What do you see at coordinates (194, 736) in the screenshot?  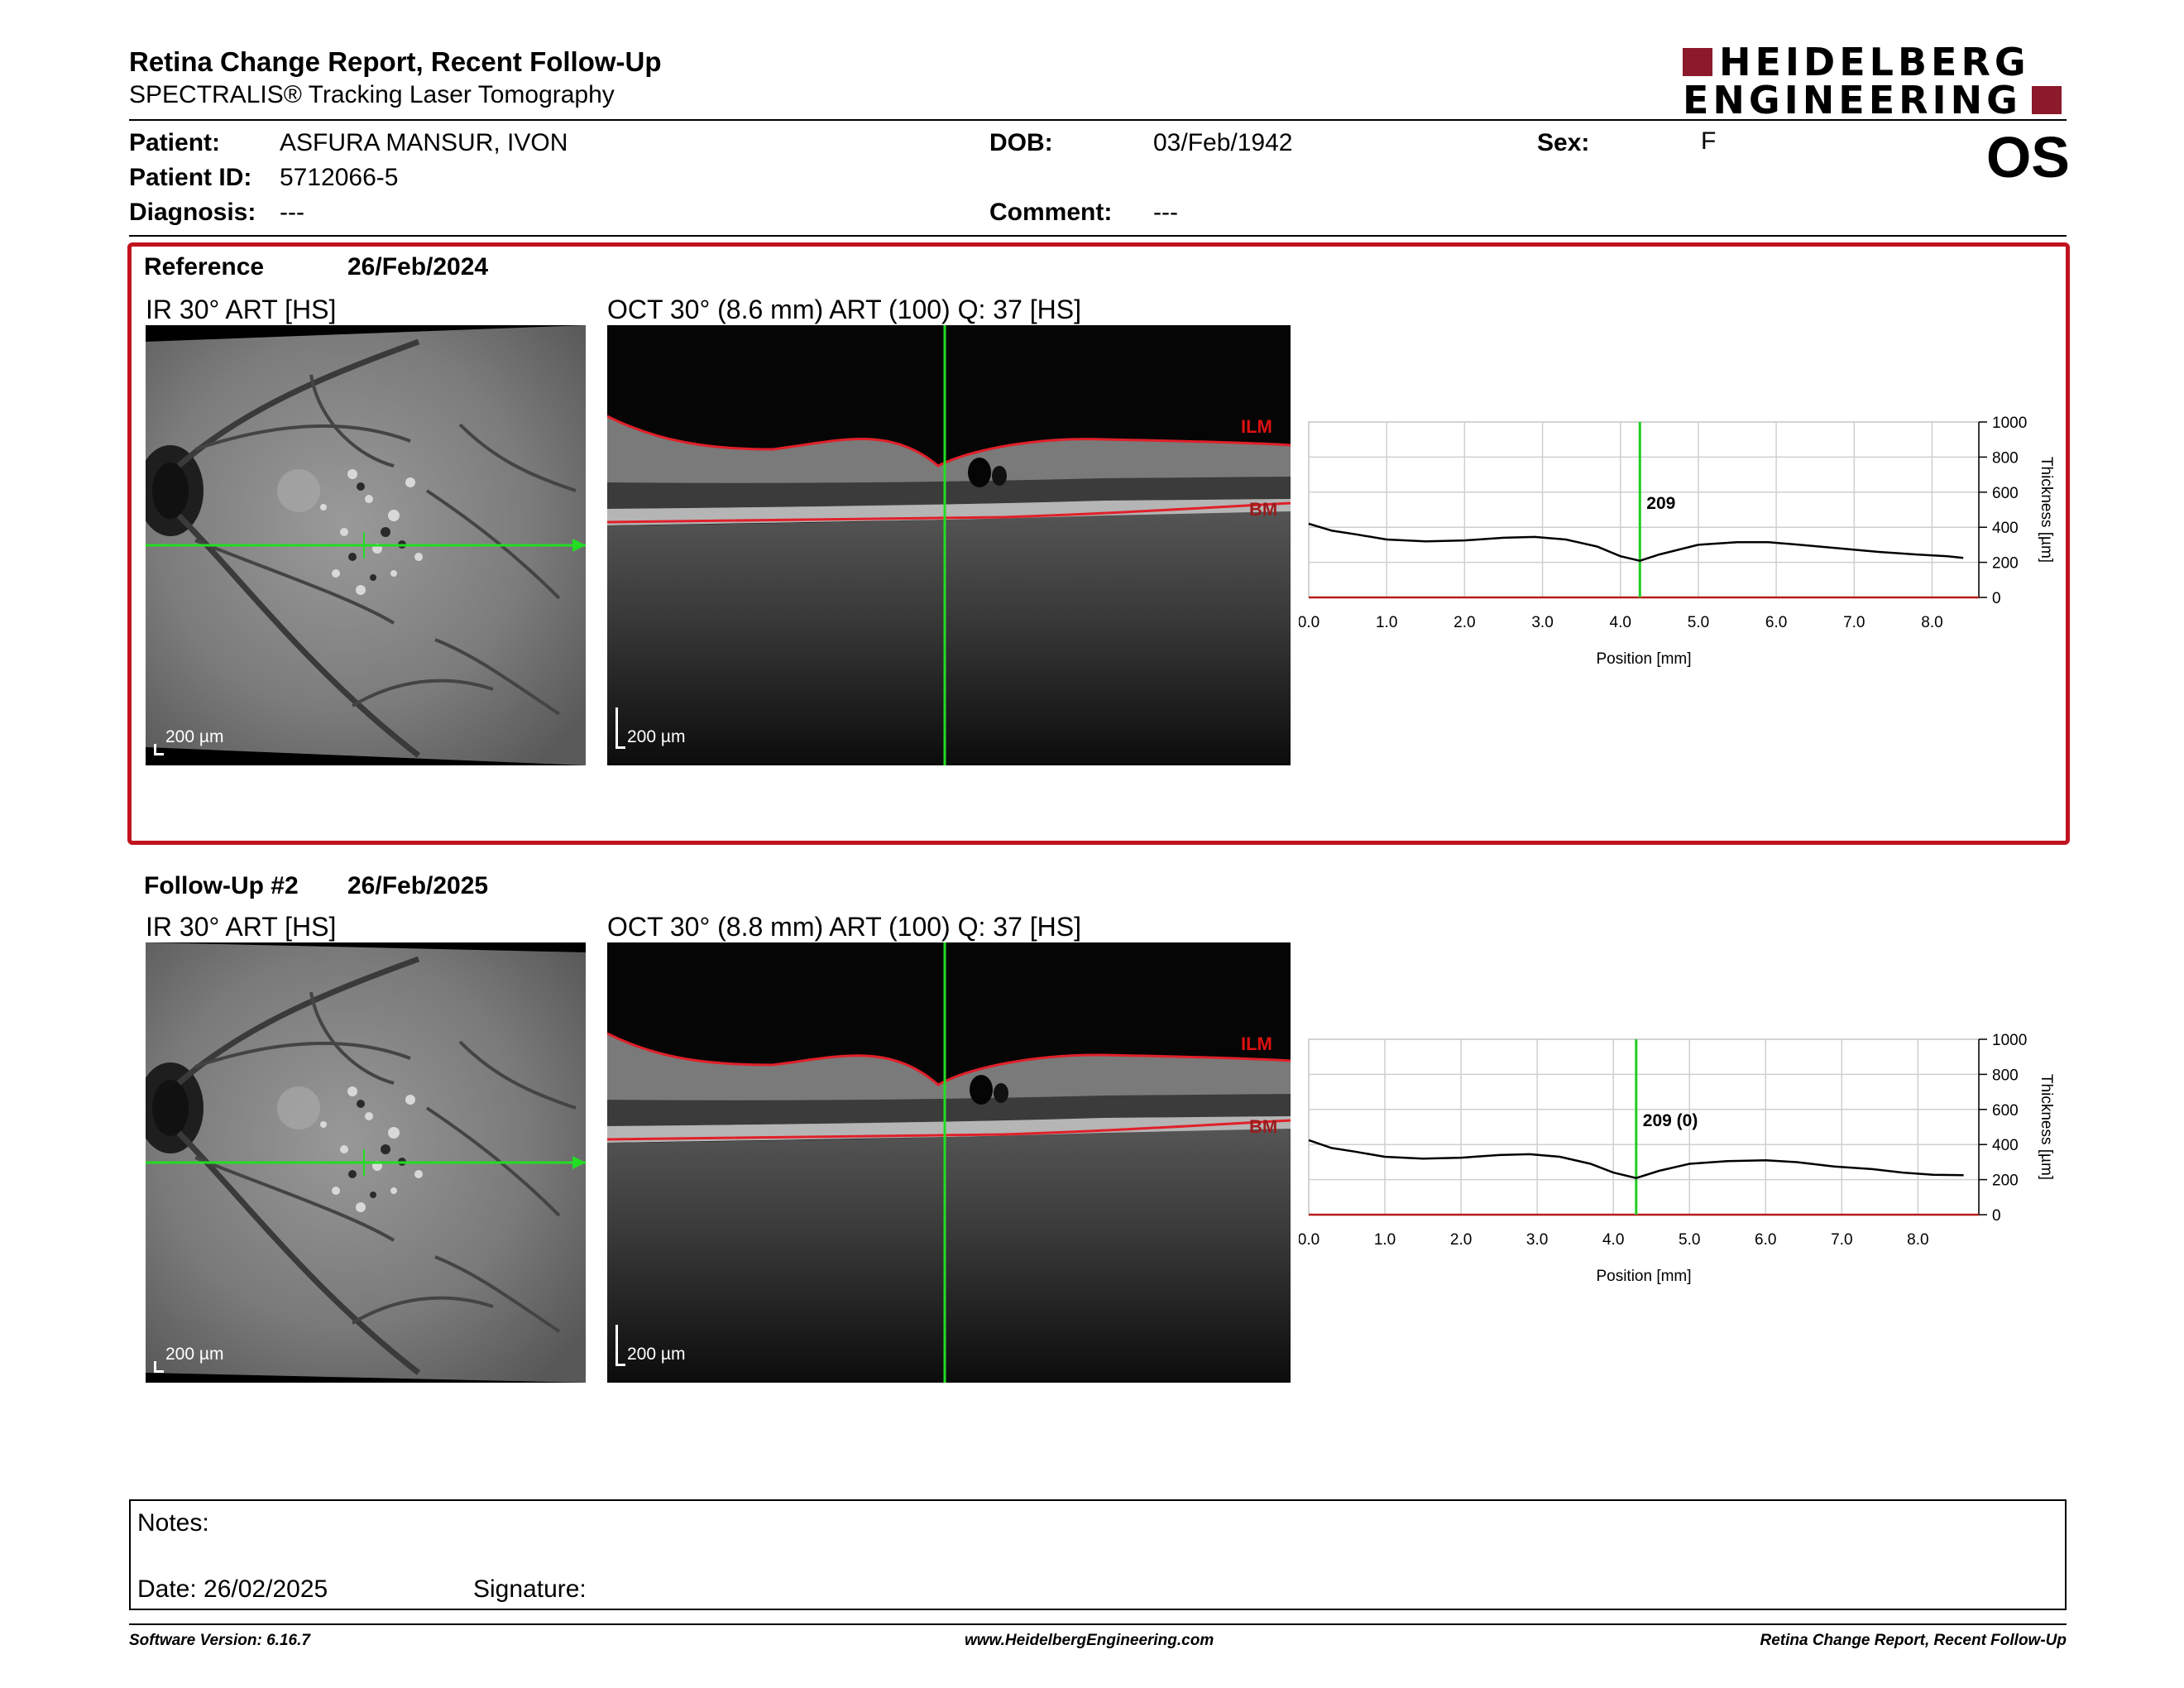 I see `reference-ir-scale-text: 200 µm` at bounding box center [194, 736].